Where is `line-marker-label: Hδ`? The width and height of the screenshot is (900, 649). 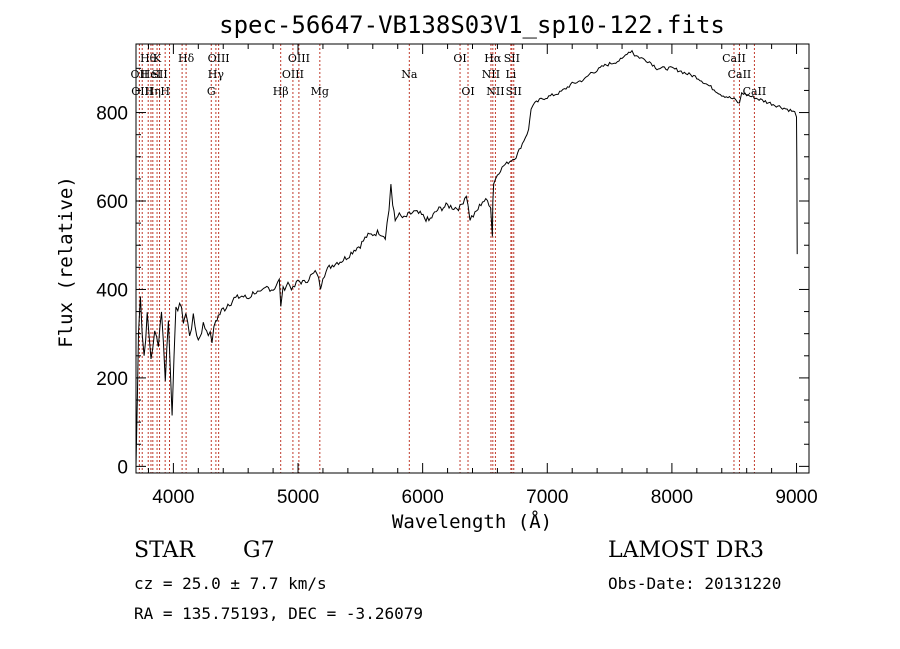 line-marker-label: Hδ is located at coordinates (186, 58).